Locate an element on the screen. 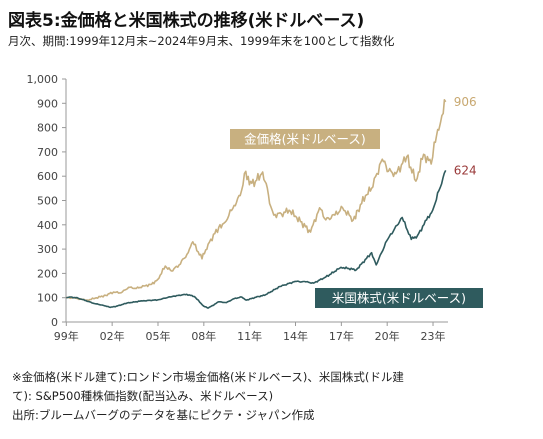 Image resolution: width=543 pixels, height=439 pixels. y-tick-label: 700 is located at coordinates (47, 152).